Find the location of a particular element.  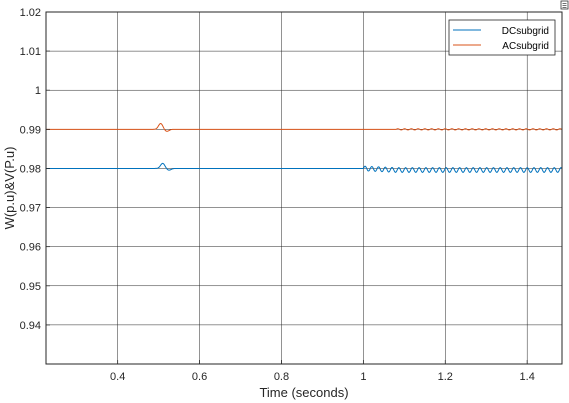

x-tick-label: 1.2 is located at coordinates (445, 377).